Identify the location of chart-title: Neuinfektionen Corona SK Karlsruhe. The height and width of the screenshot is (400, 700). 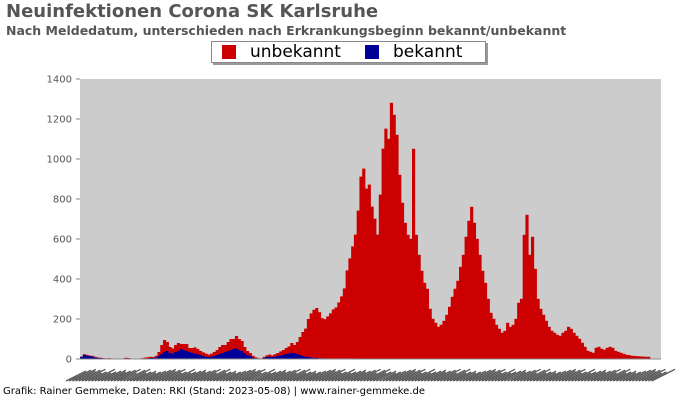
(192, 11).